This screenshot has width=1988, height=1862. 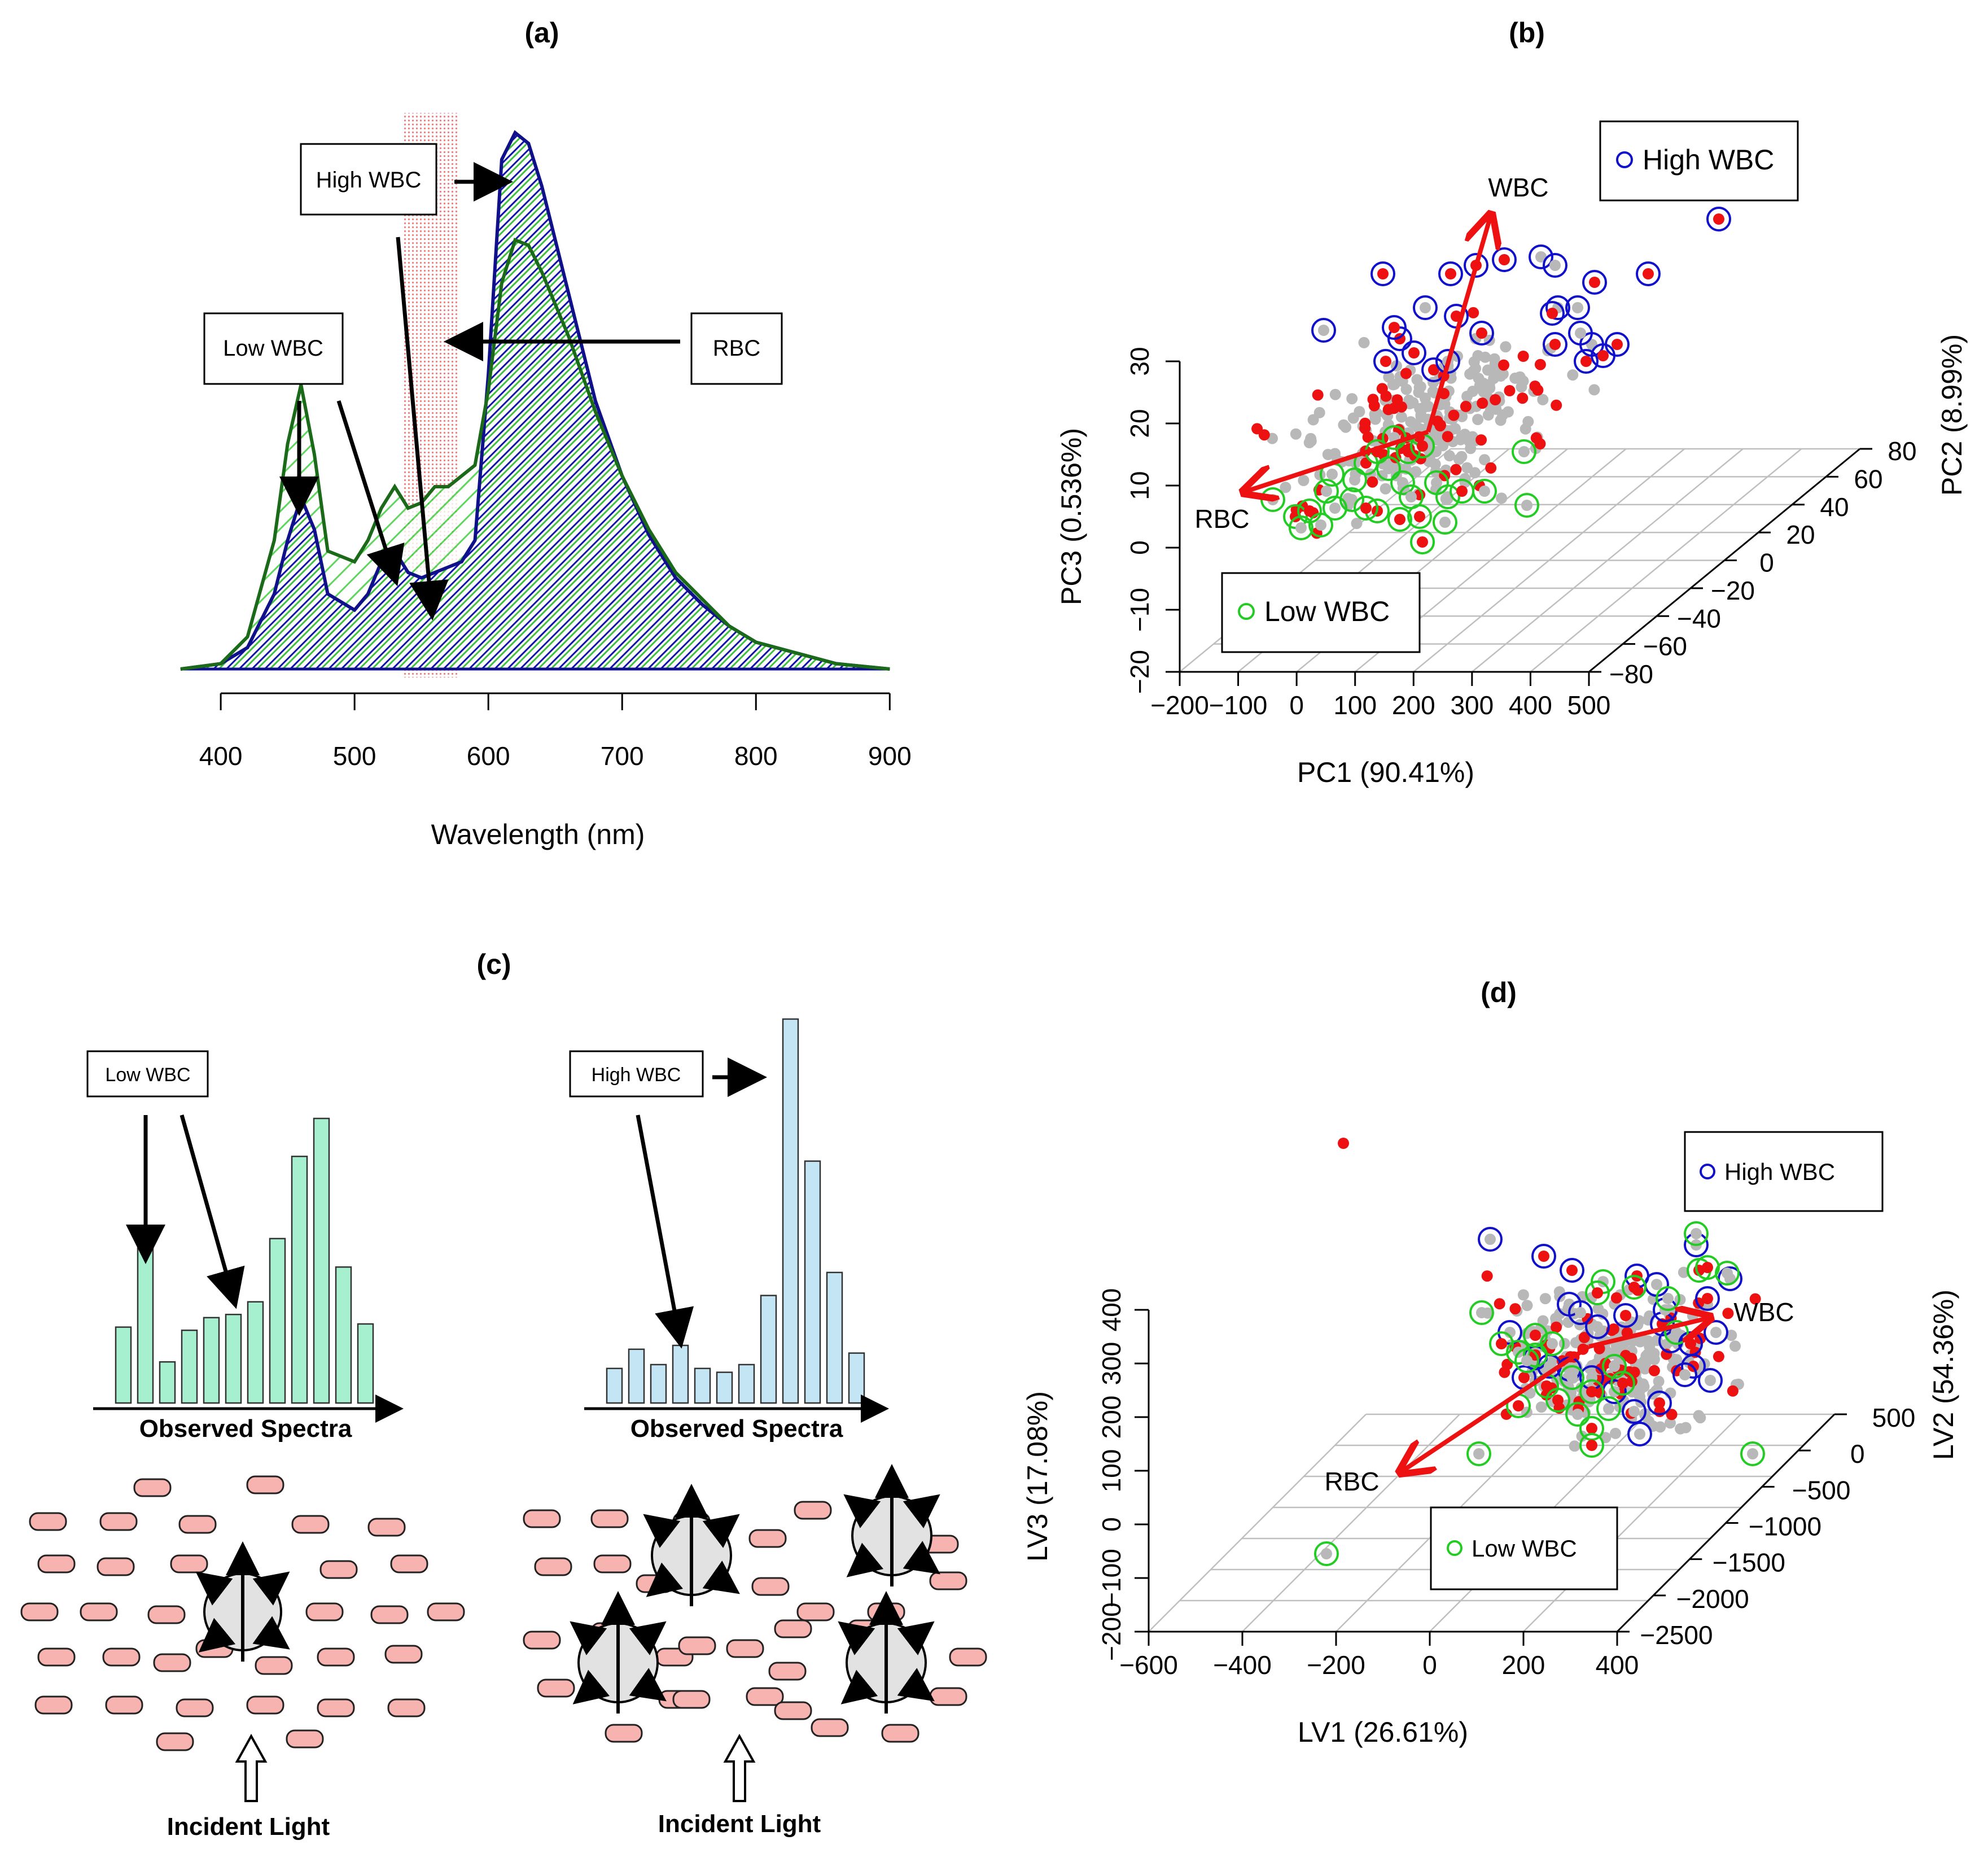 What do you see at coordinates (1153, 520) in the screenshot?
I see `panel-b-y-axis: 30 20 10 0 −10 −20` at bounding box center [1153, 520].